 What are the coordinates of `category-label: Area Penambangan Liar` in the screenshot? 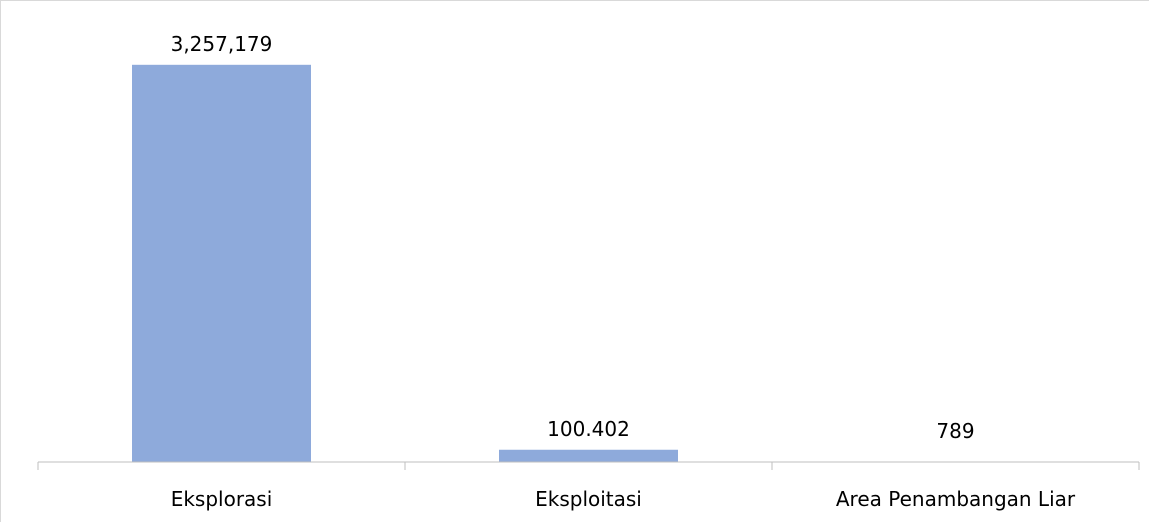 It's located at (956, 499).